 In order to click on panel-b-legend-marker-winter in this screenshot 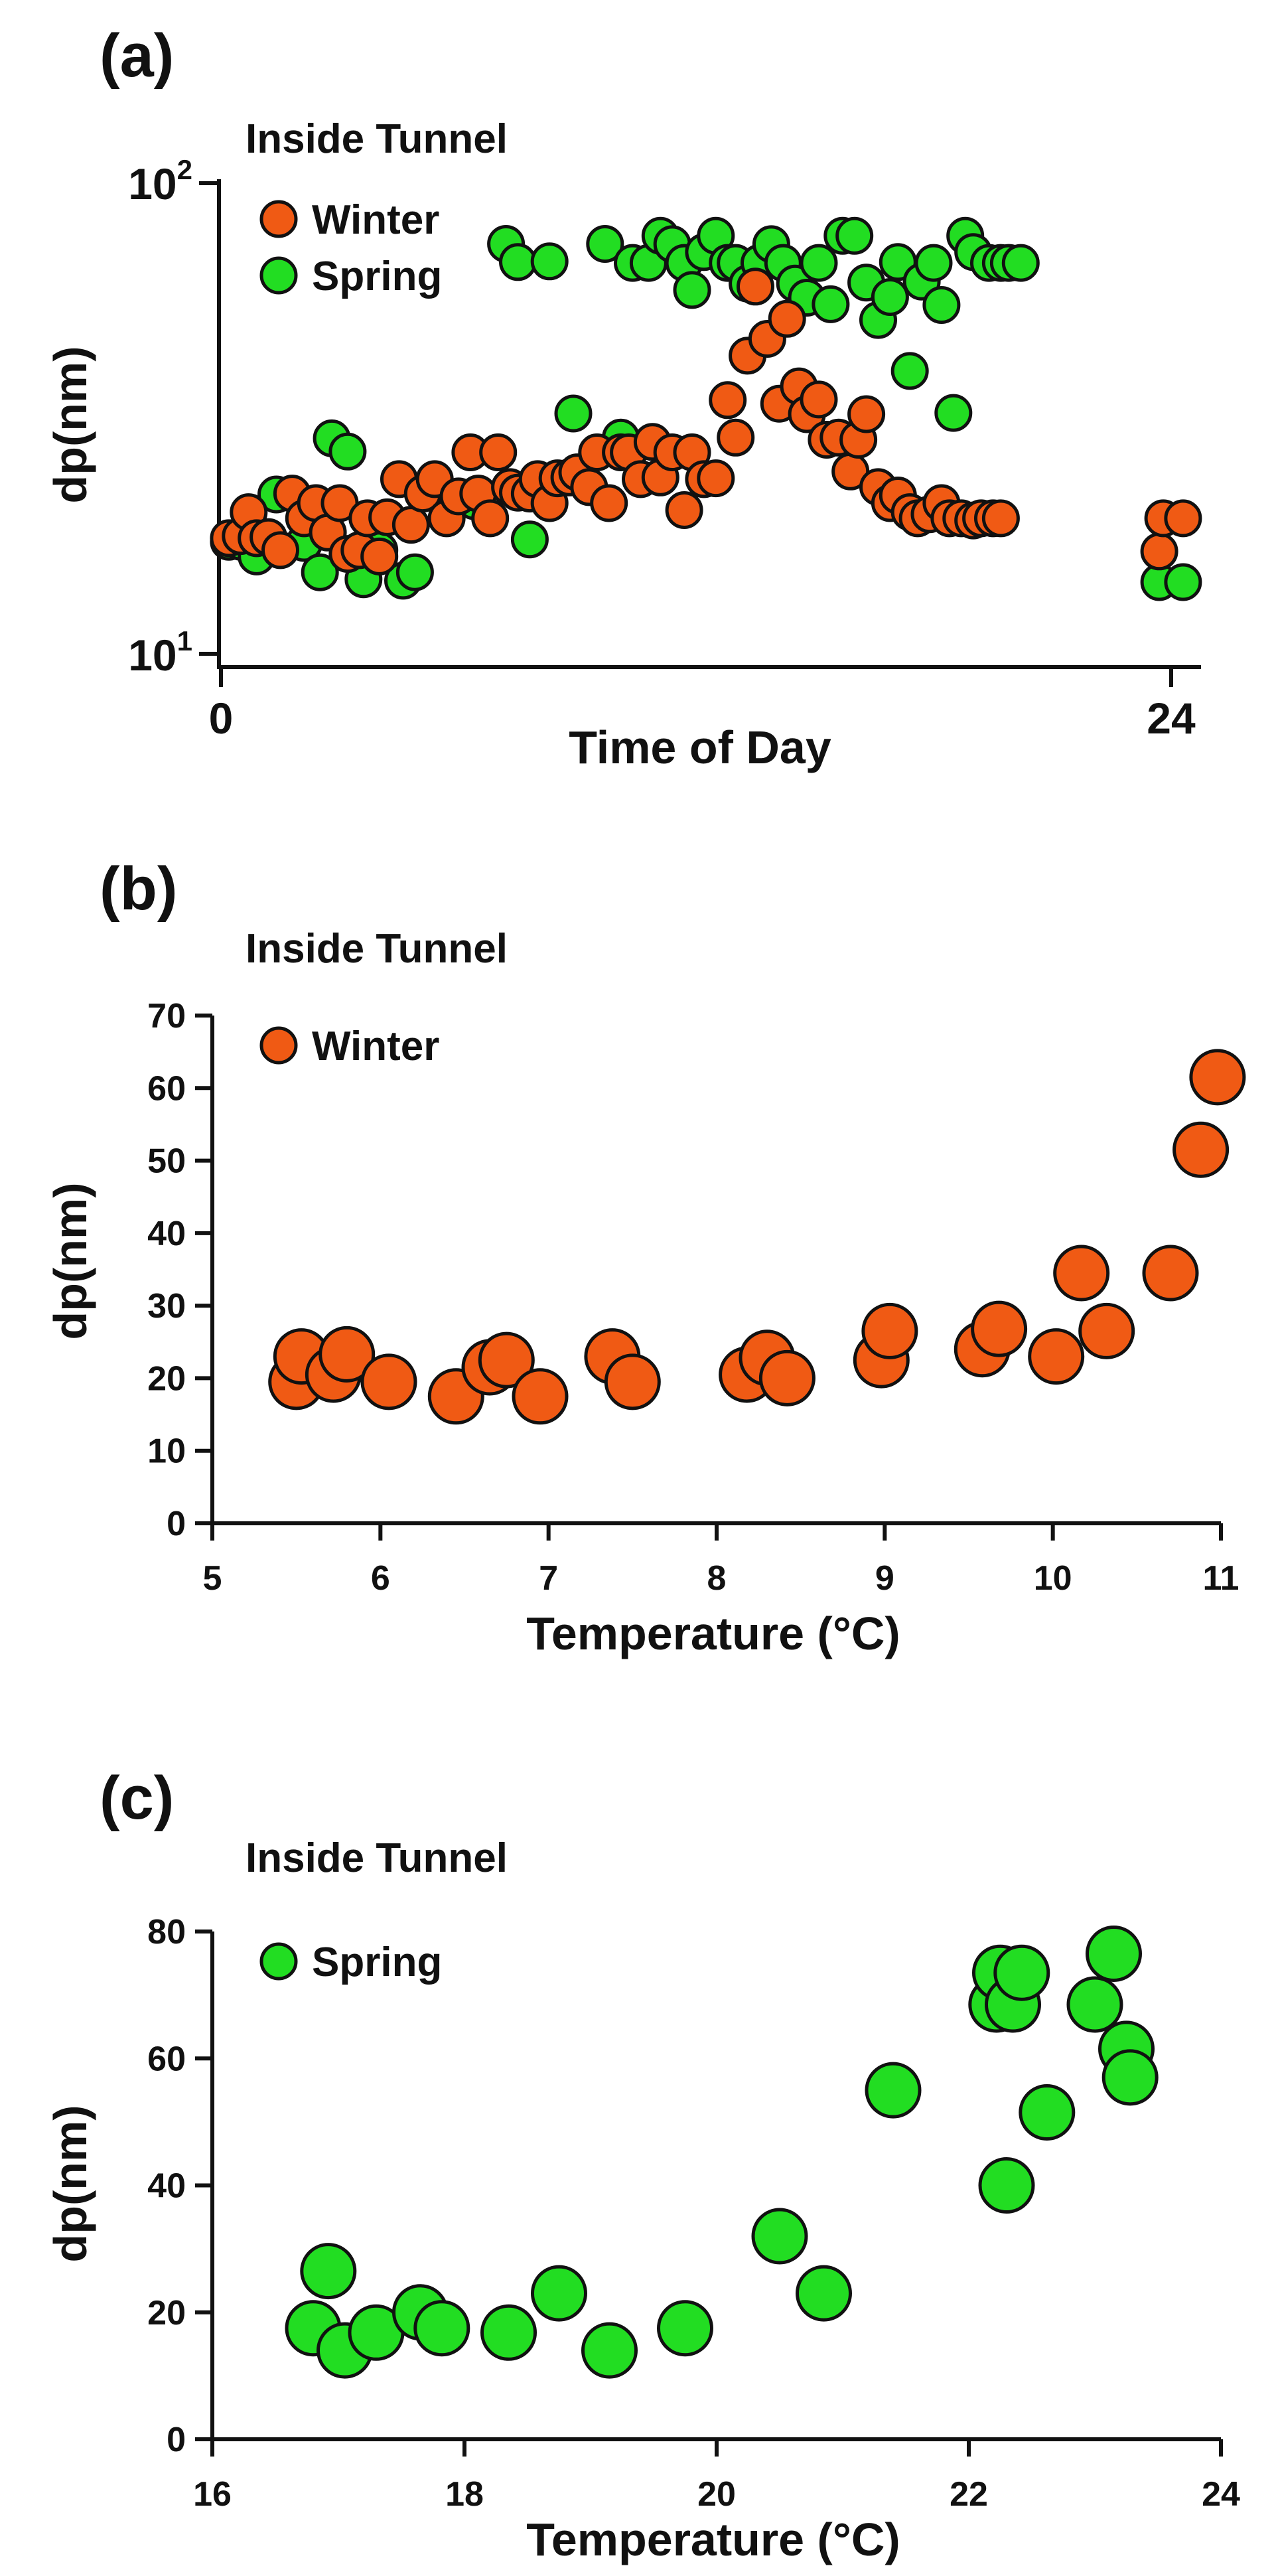, I will do `click(278, 1046)`.